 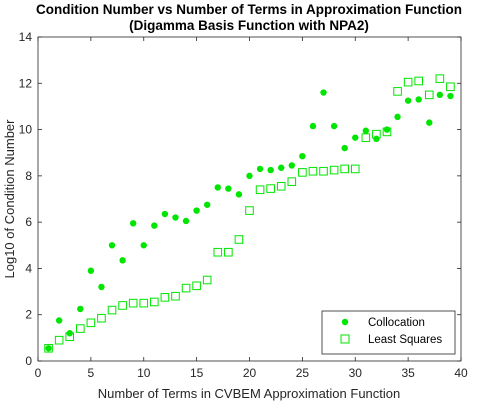 I want to click on x-tick-label: 30, so click(x=356, y=373).